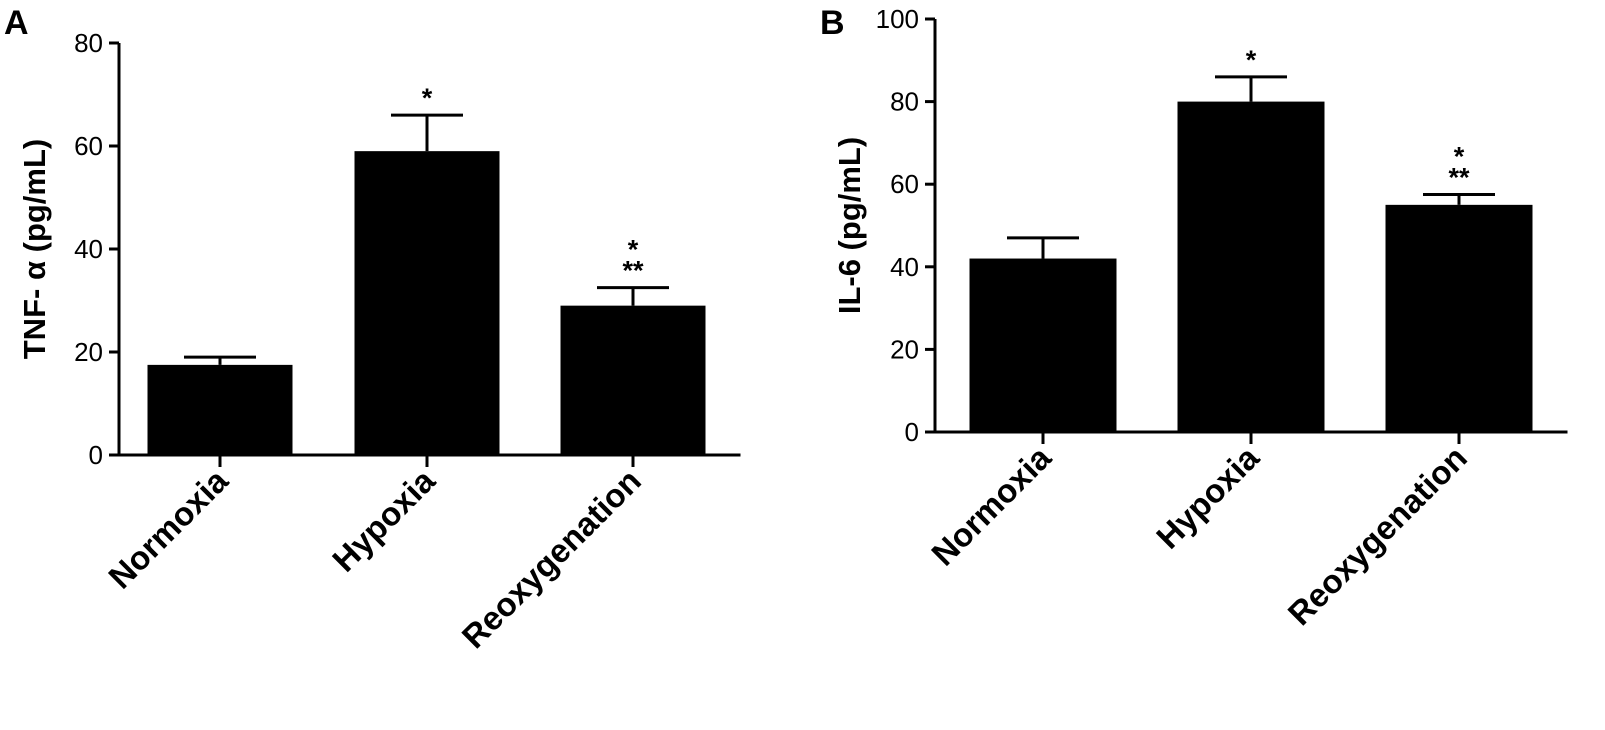 The width and height of the screenshot is (1605, 730). I want to click on panel-letter: A, so click(16, 23).